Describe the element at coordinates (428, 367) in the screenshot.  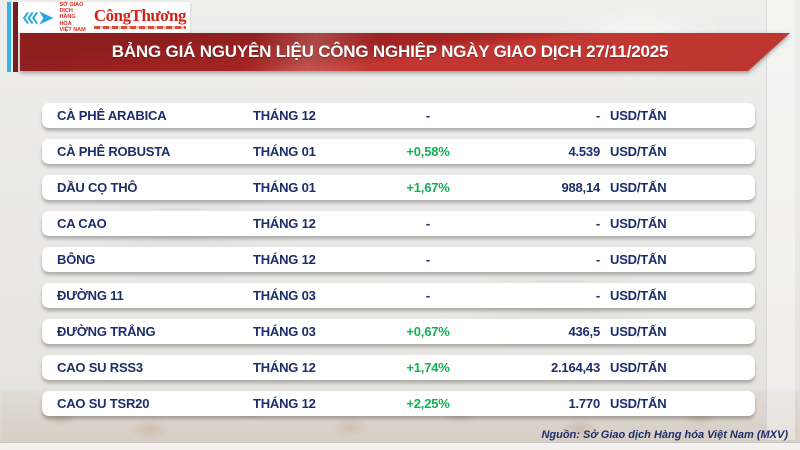
I see `change-percent: +1,74%` at that location.